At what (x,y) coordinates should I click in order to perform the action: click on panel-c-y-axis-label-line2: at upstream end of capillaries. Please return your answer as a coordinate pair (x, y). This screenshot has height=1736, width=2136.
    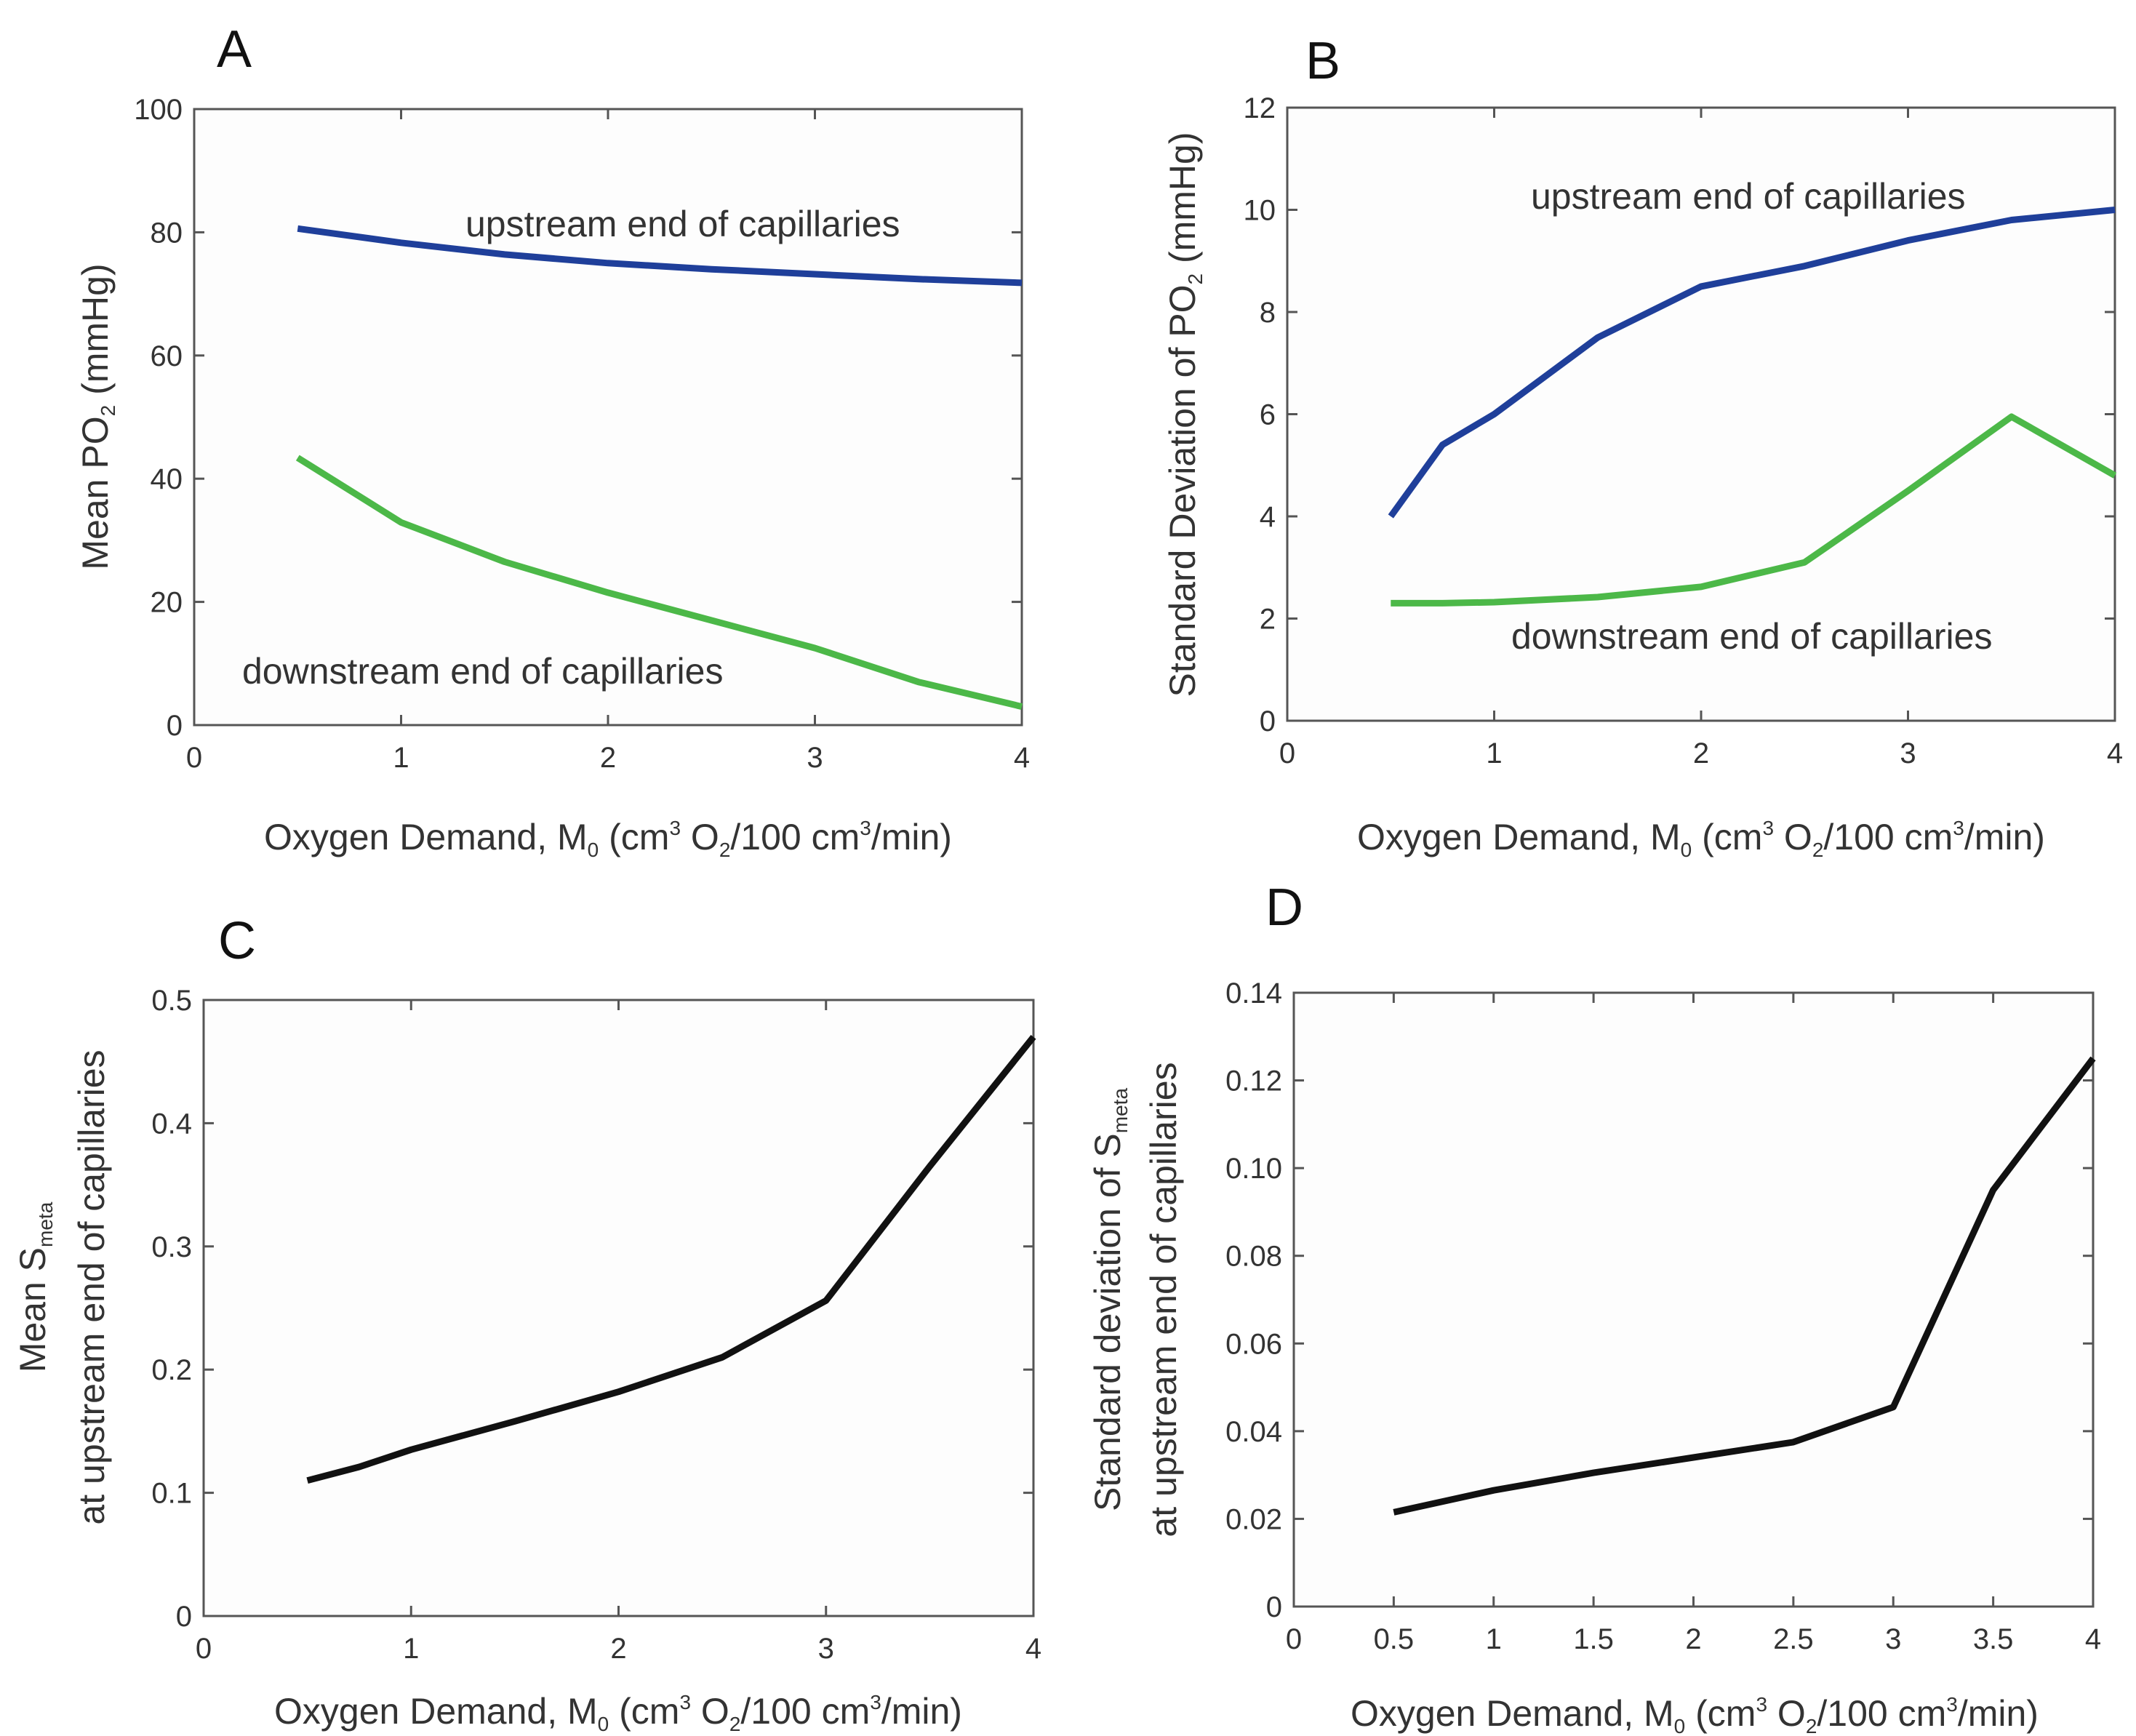
    Looking at the image, I should click on (91, 1286).